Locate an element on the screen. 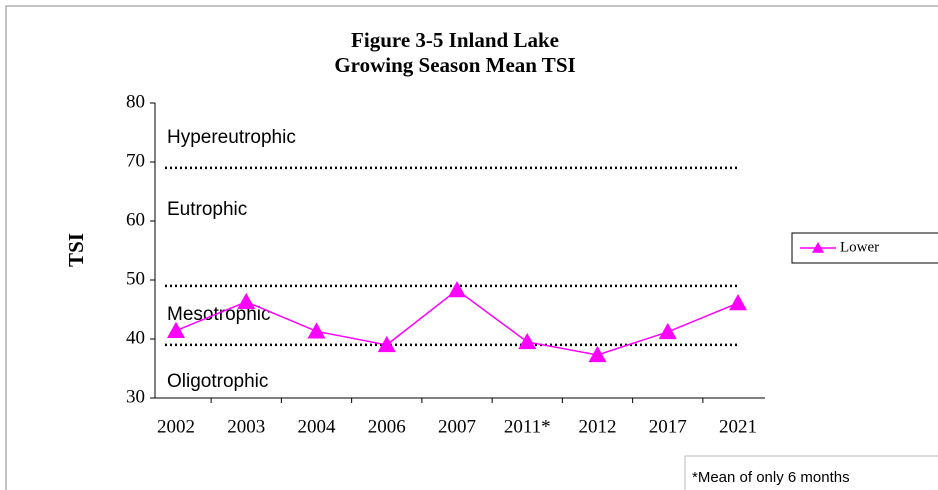 This screenshot has width=938, height=490. x-tick-label: 2007 is located at coordinates (457, 426).